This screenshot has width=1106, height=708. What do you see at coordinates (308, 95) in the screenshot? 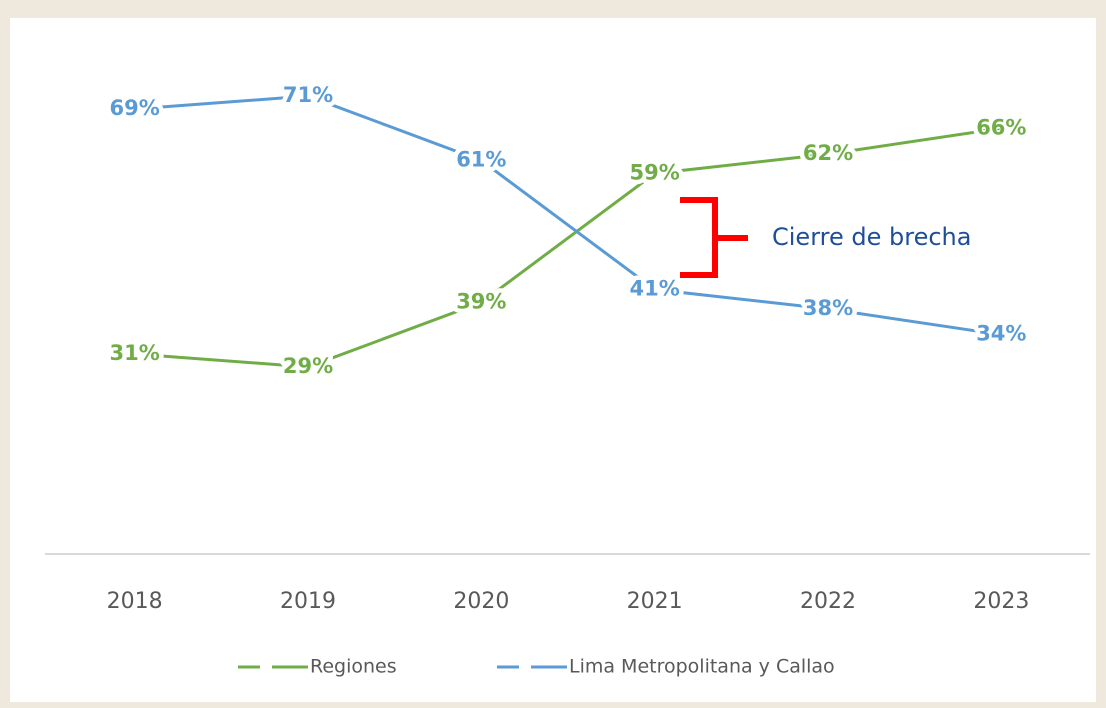
I see `data-label: 71%` at bounding box center [308, 95].